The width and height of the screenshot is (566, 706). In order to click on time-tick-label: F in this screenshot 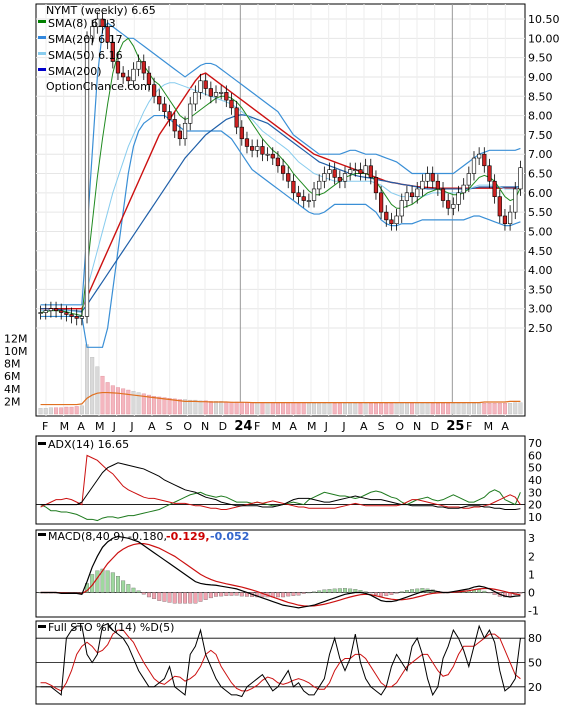, I will do `click(45, 426)`.